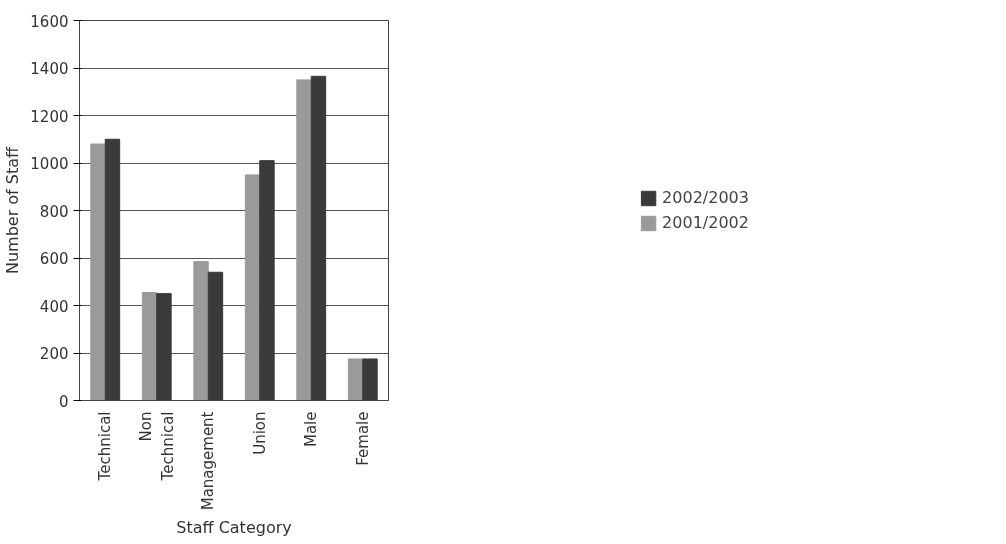  What do you see at coordinates (49, 116) in the screenshot?
I see `y-tick-label: 1200` at bounding box center [49, 116].